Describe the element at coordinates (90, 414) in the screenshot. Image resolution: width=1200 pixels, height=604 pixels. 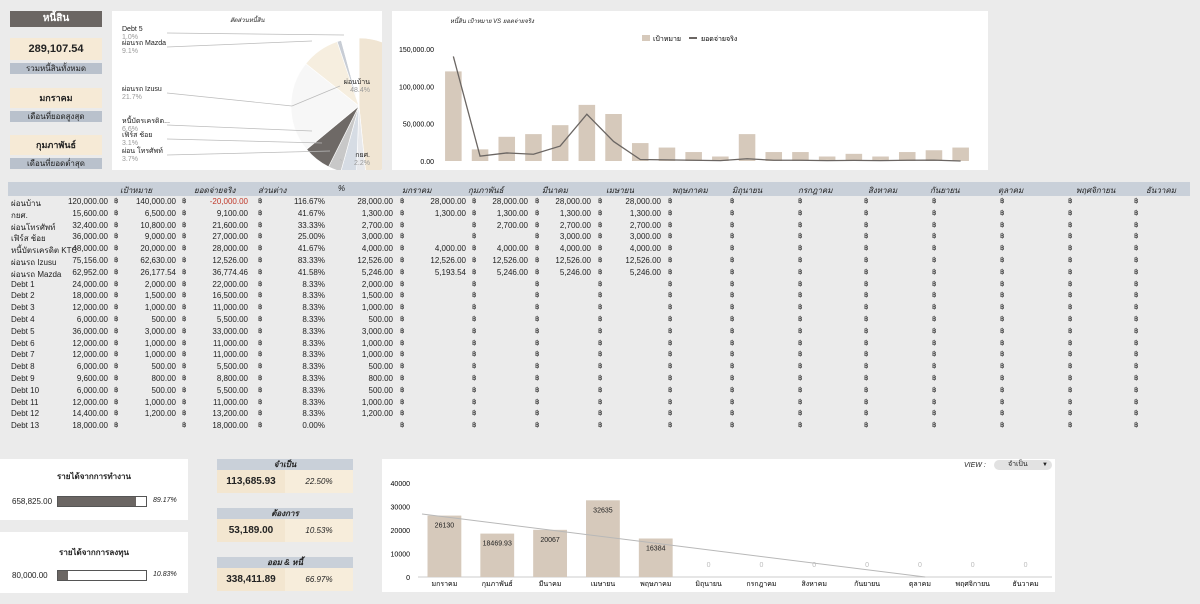
I see `table-cell: 14,400.00` at that location.